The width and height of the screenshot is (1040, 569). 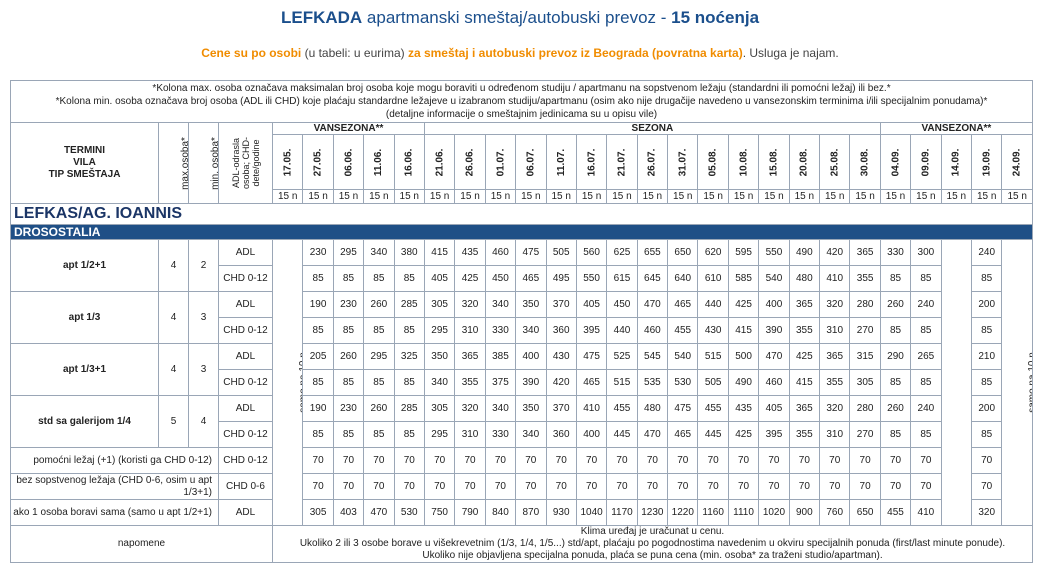 I want to click on pax-type: ADL, so click(x=245, y=512).